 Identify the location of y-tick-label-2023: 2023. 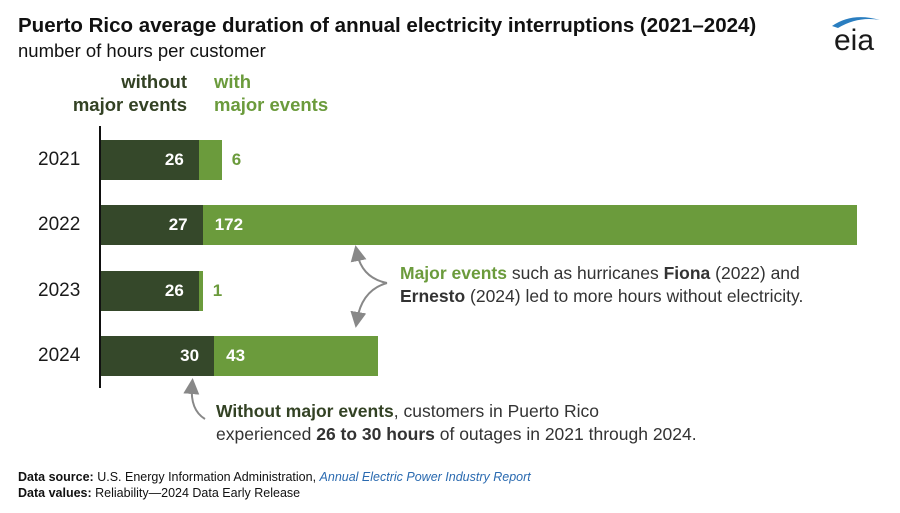
(59, 290).